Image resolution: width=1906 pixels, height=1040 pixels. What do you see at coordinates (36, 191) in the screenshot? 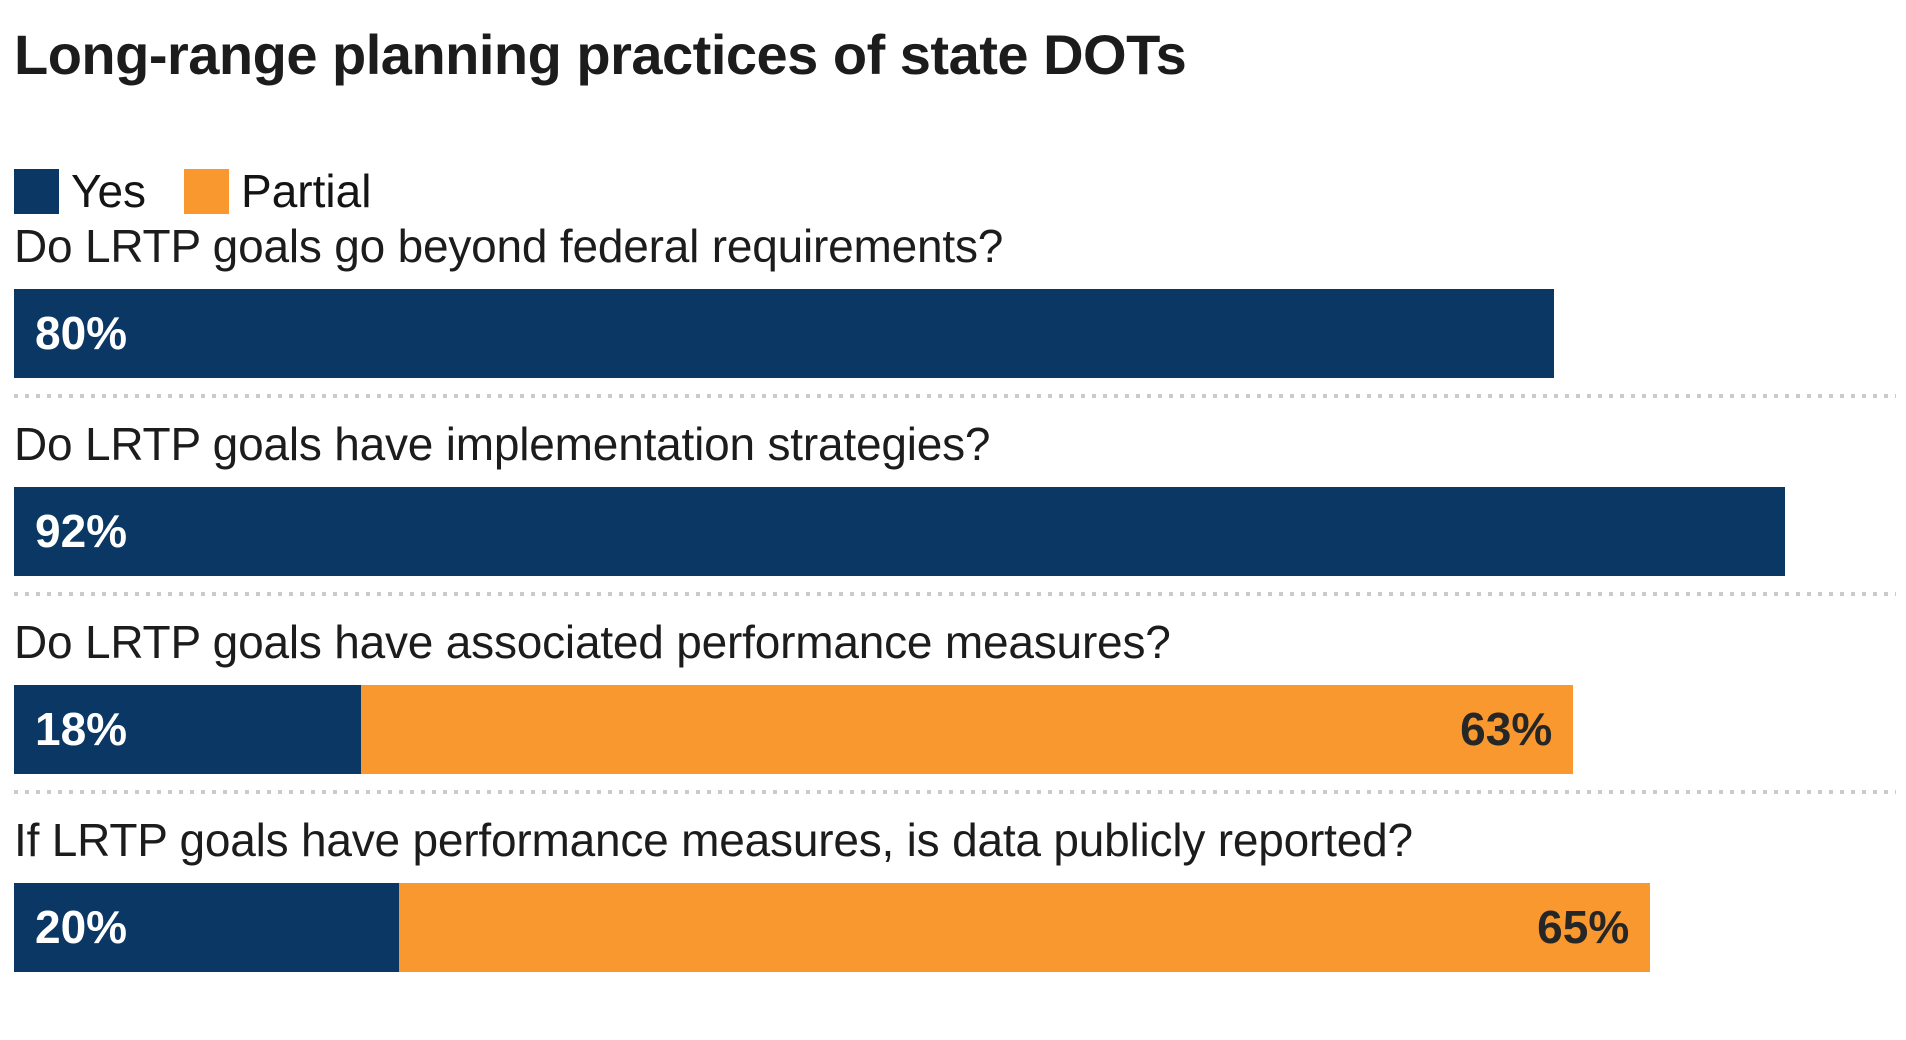
I see `legend-swatch-yes` at bounding box center [36, 191].